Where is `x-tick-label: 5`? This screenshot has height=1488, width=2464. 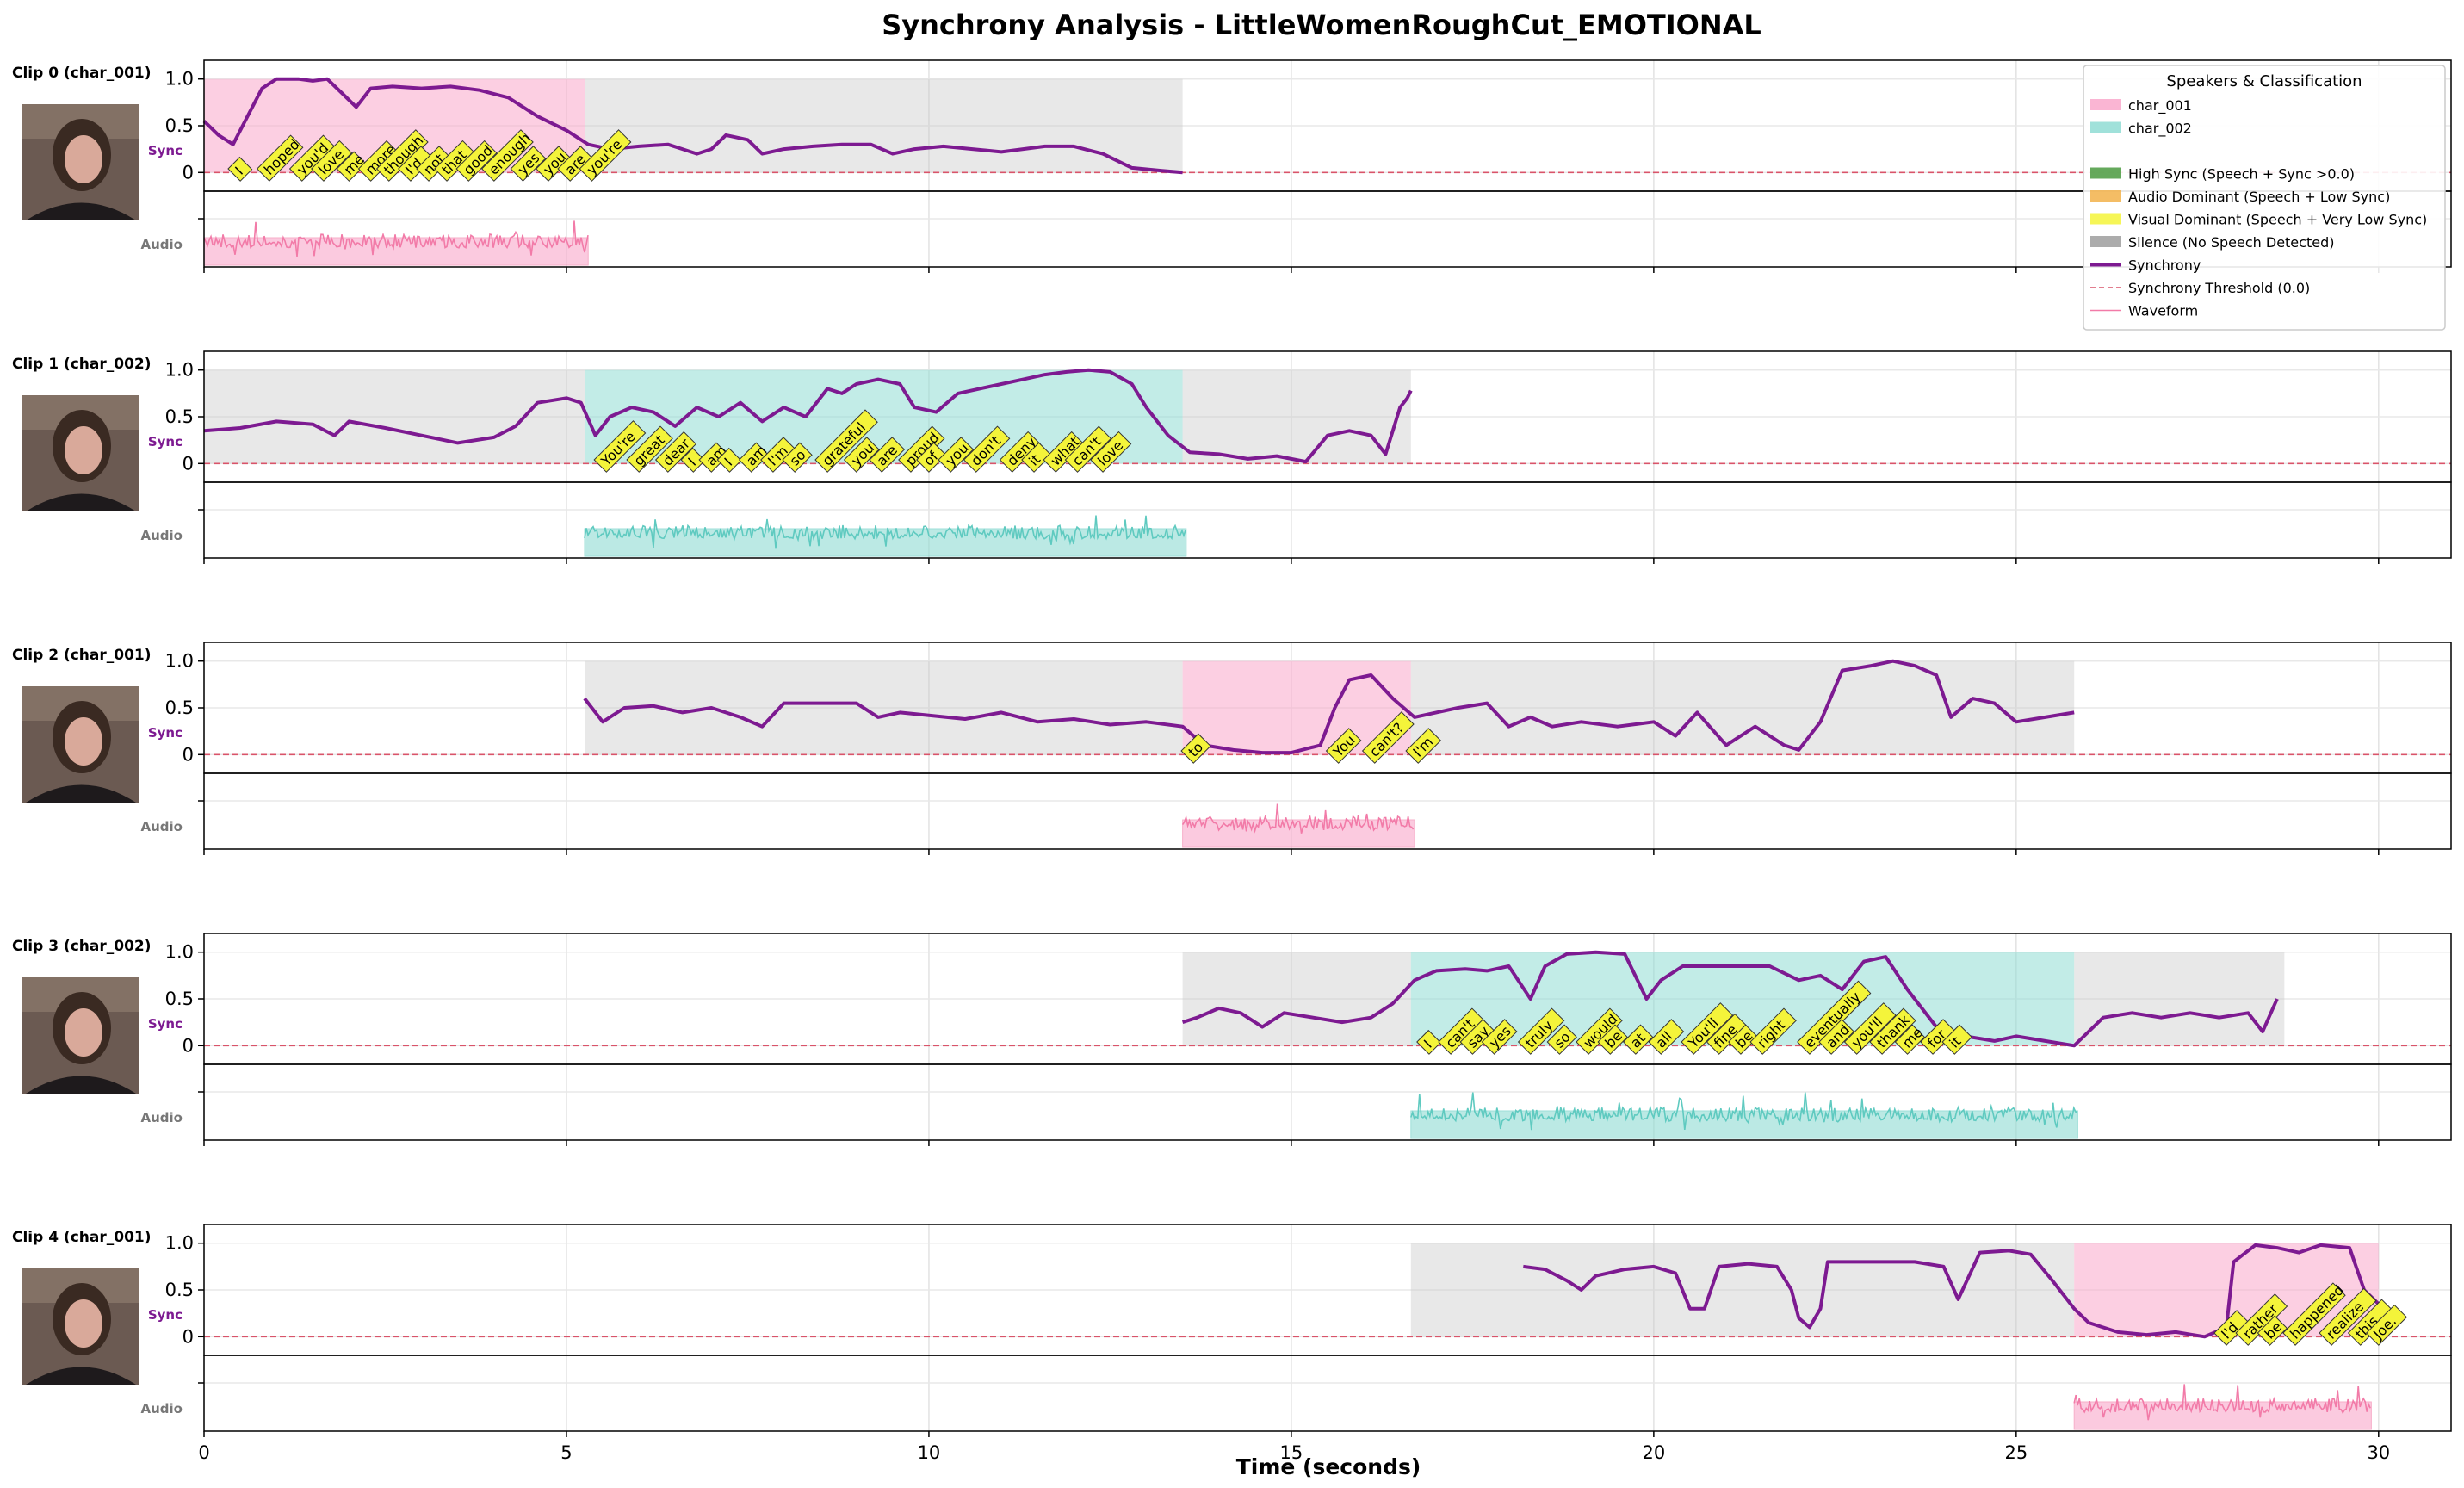 x-tick-label: 5 is located at coordinates (566, 1453).